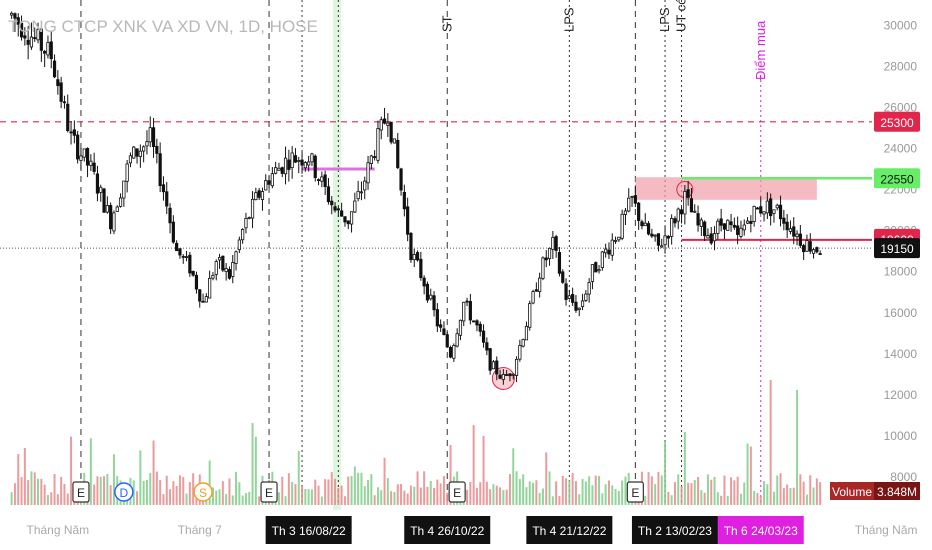 This screenshot has width=932, height=550. Describe the element at coordinates (309, 531) in the screenshot. I see `date-label-0: Th 3 16/08/22` at that location.